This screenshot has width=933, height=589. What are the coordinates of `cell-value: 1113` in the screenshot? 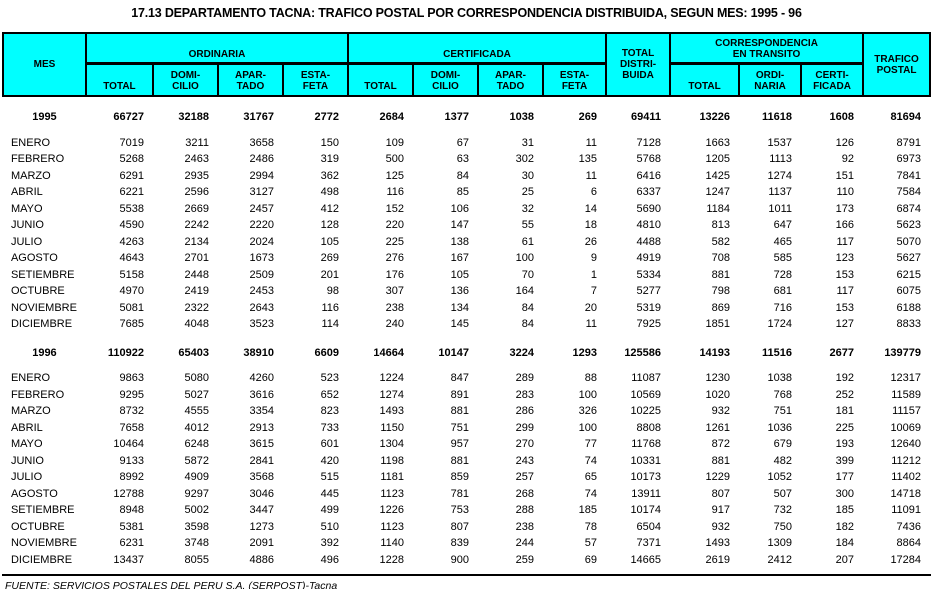 It's located at (770, 159).